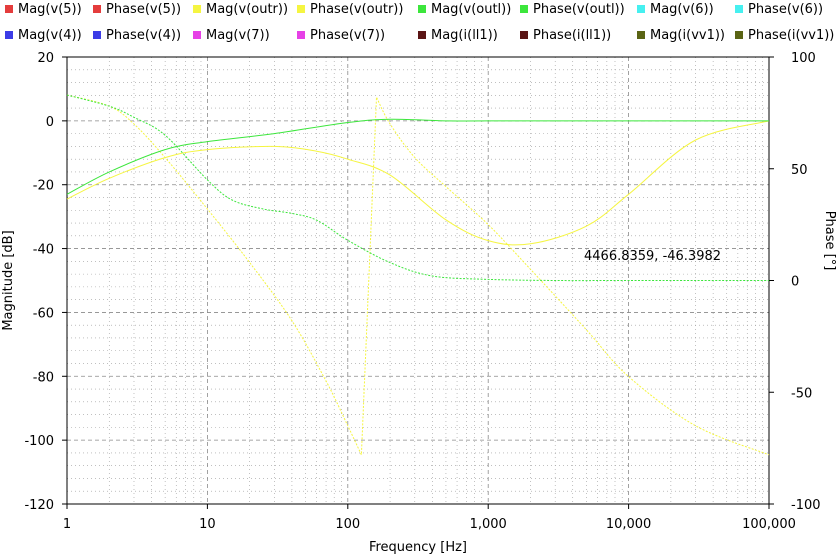 The height and width of the screenshot is (555, 836). Describe the element at coordinates (347, 524) in the screenshot. I see `x-tick-label: 100` at that location.